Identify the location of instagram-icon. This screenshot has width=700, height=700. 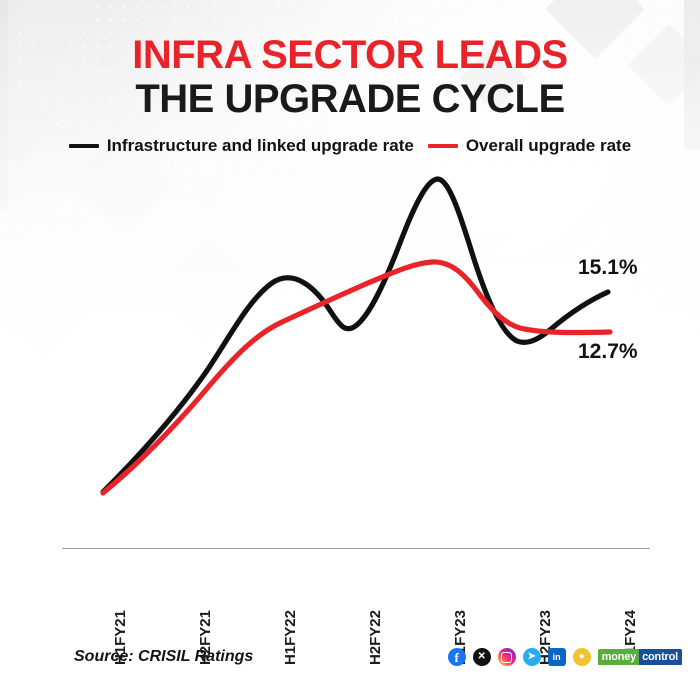
(506, 657).